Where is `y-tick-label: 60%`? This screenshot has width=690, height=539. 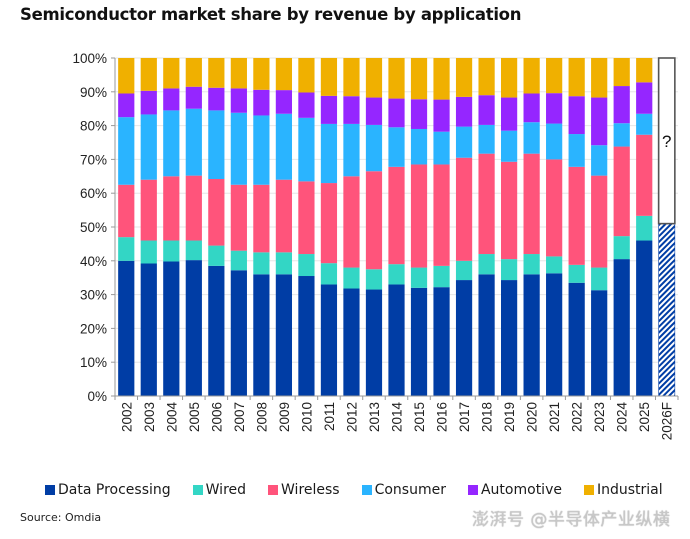
y-tick-label: 60% is located at coordinates (93, 193).